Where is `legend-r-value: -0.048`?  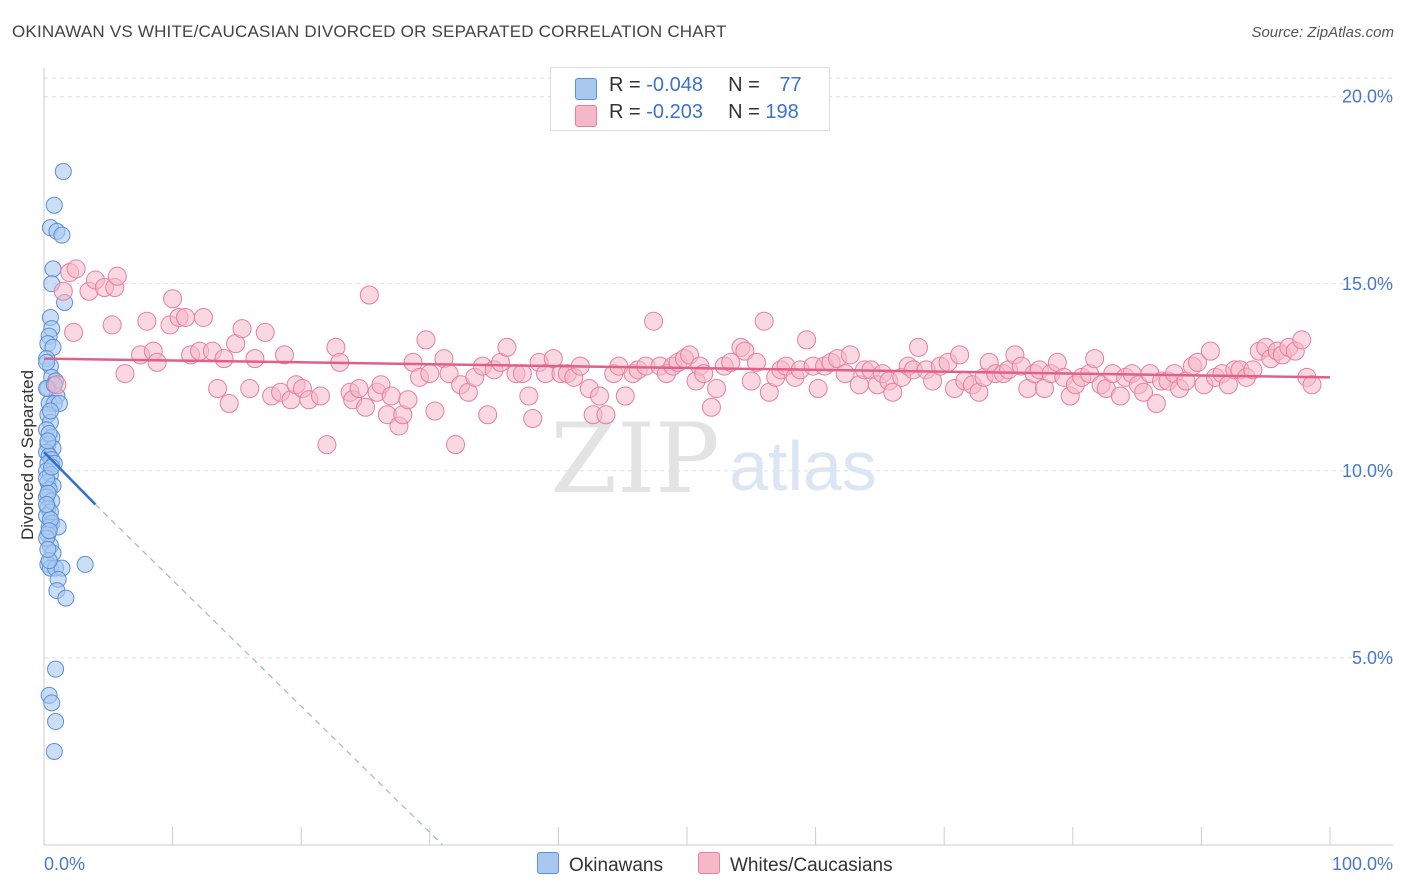 legend-r-value: -0.048 is located at coordinates (674, 85).